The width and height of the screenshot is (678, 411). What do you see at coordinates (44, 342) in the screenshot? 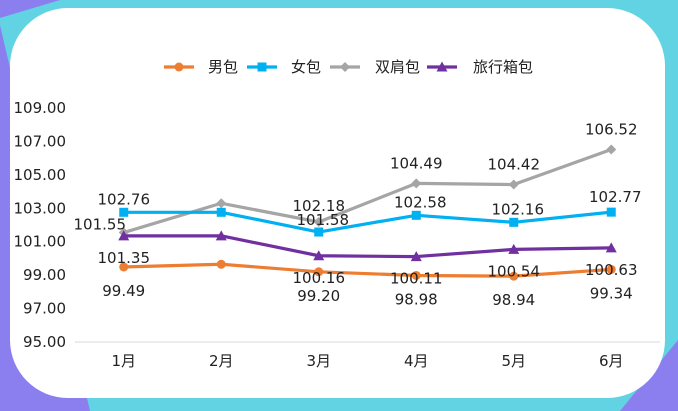
I see `y-tick-label: 95.00` at bounding box center [44, 342].